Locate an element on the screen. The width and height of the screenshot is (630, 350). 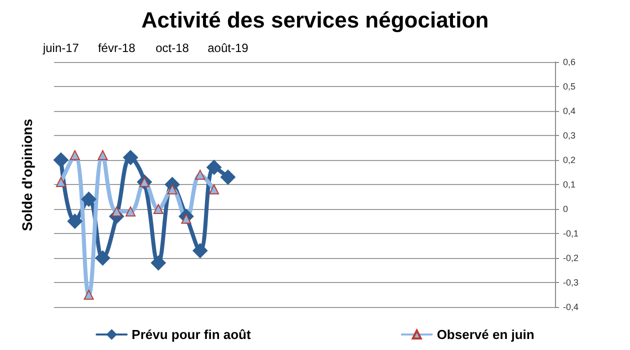
legend-label: Observé en juin is located at coordinates (485, 334).